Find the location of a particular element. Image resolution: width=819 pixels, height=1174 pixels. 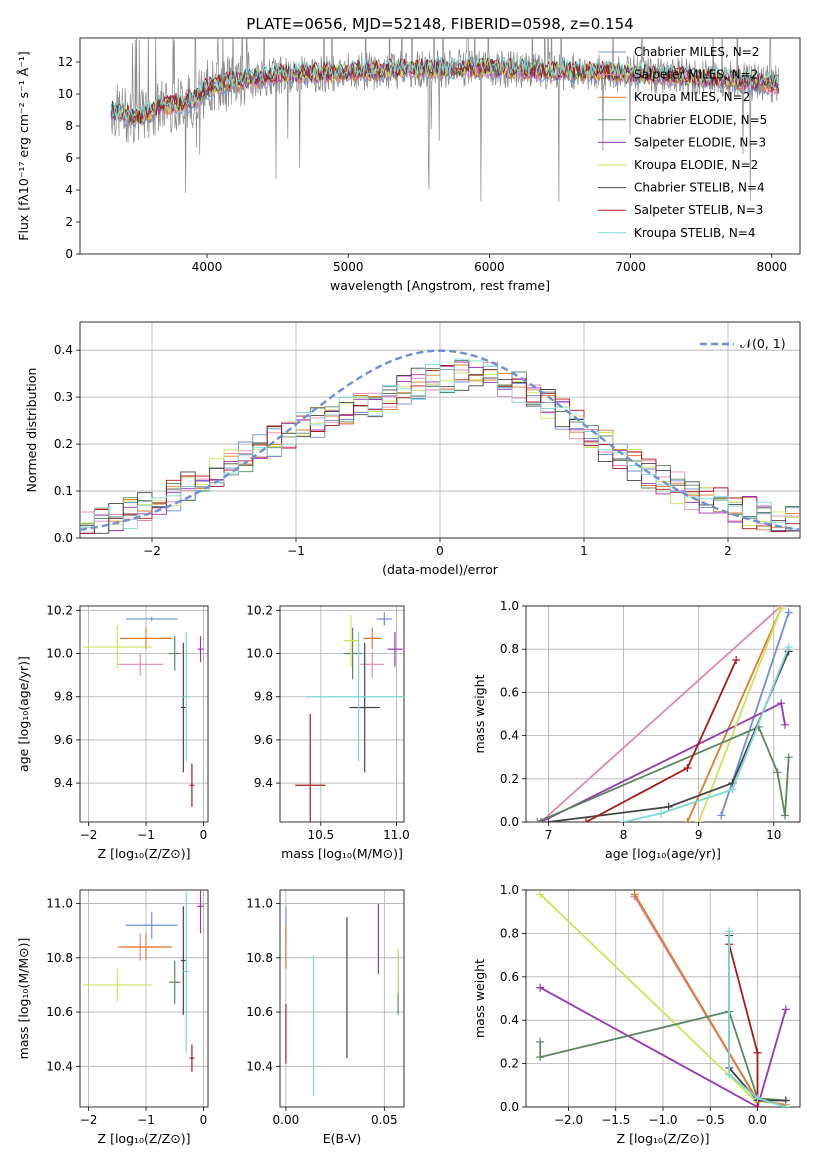

y-tick-label: 6 is located at coordinates (69, 158).